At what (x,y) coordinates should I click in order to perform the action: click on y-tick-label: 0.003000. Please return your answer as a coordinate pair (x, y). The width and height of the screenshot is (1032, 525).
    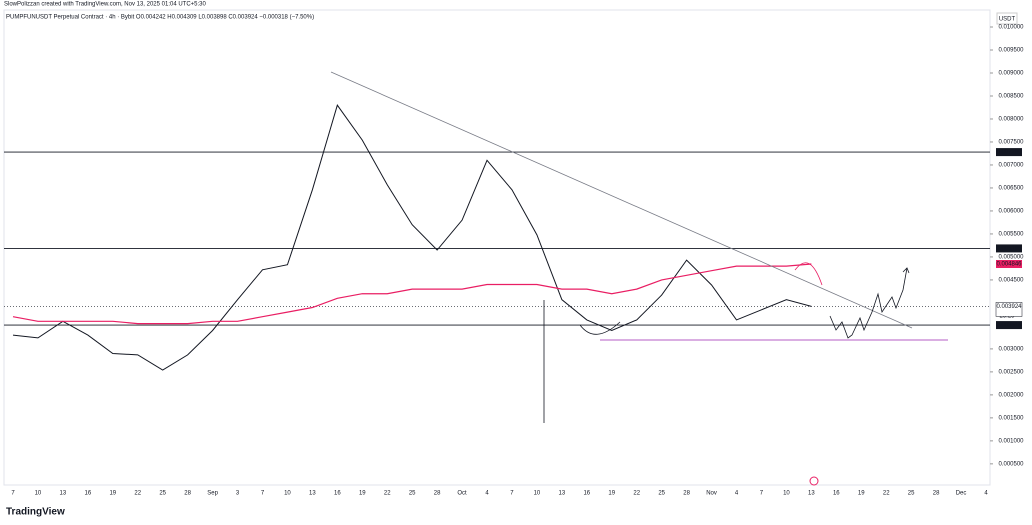
    Looking at the image, I should click on (1011, 349).